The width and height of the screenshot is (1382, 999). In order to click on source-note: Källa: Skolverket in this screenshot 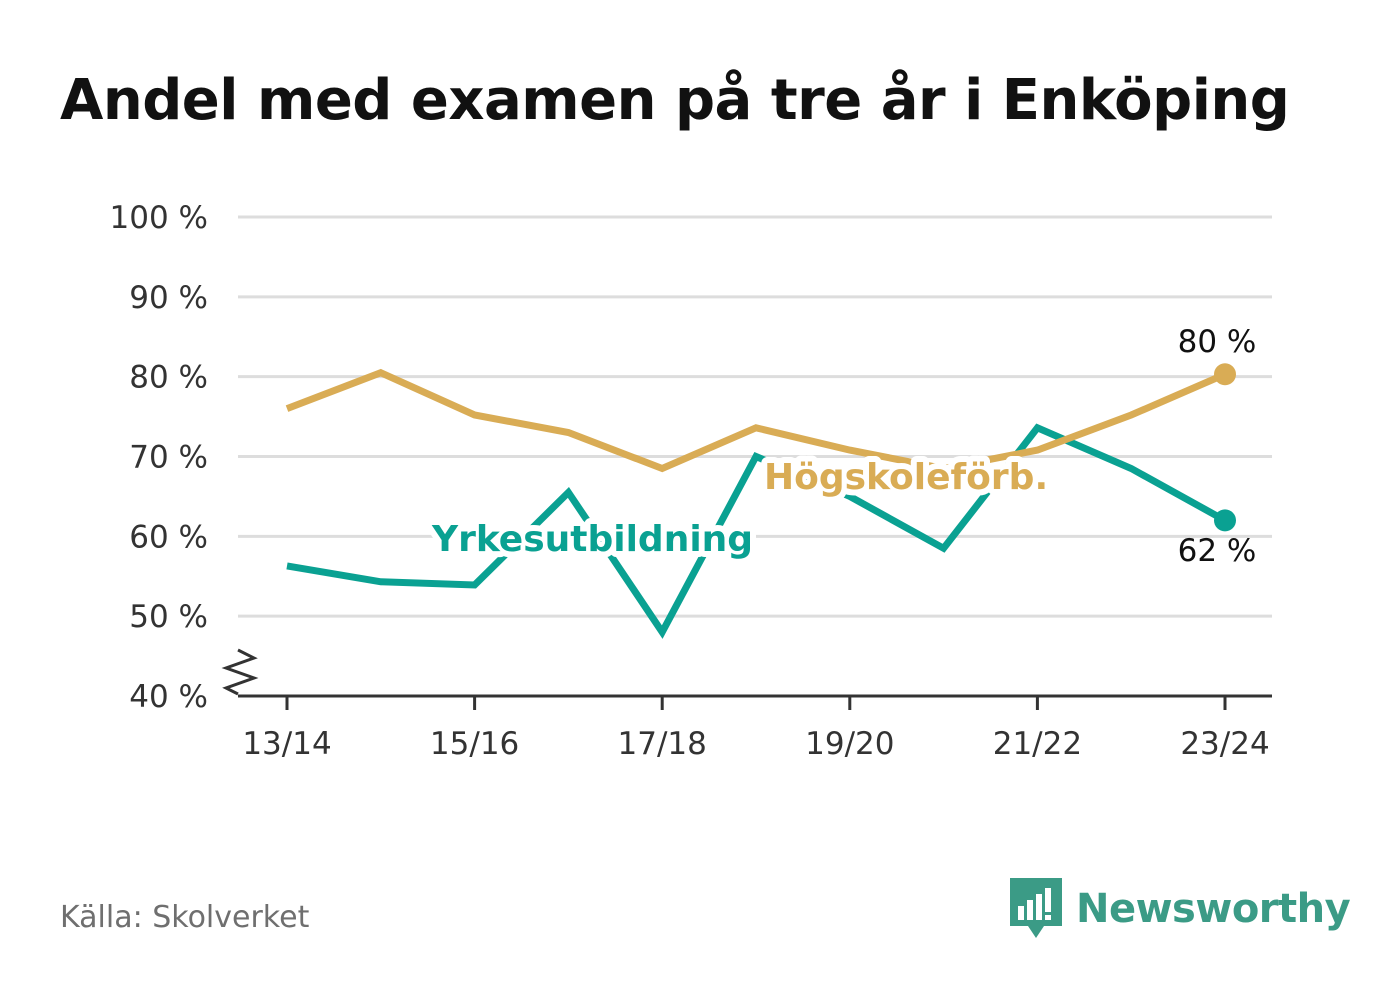, I will do `click(185, 917)`.